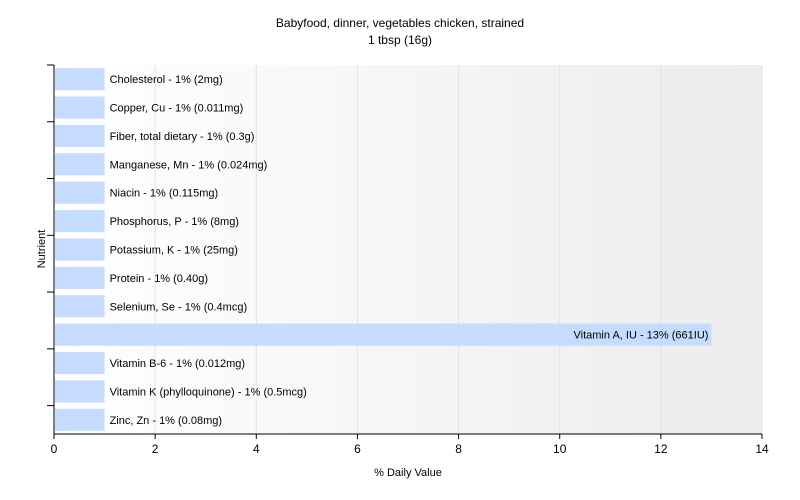 This screenshot has height=500, width=800. Describe the element at coordinates (458, 449) in the screenshot. I see `x-tick-label: 8` at that location.